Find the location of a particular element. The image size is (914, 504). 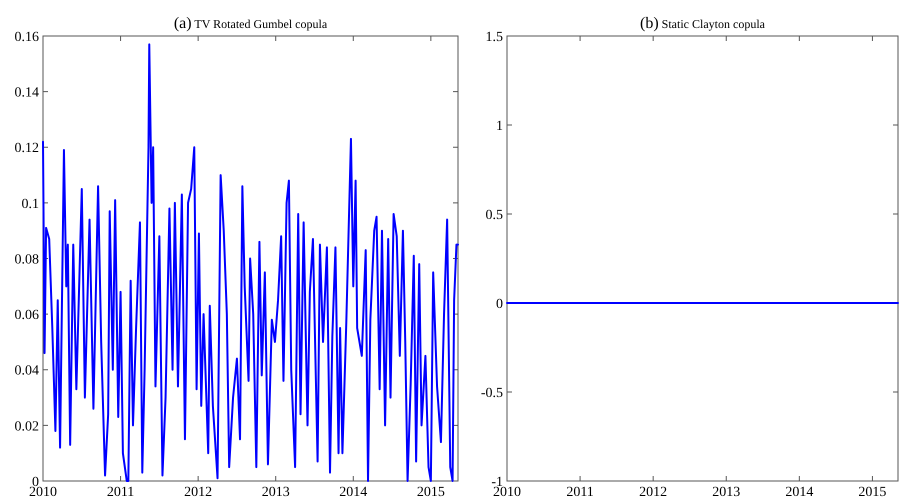

y-tick-label: 0.1 is located at coordinates (30, 204).